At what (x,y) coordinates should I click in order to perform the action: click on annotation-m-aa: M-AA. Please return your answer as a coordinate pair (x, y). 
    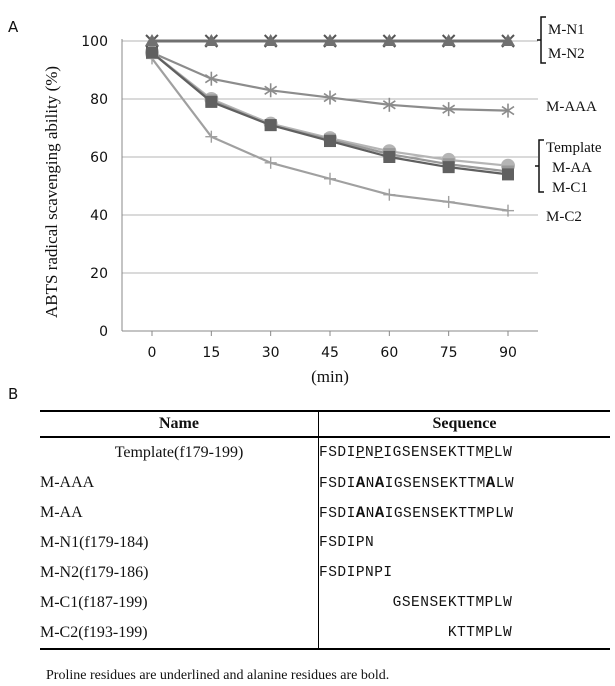
    Looking at the image, I should click on (572, 168).